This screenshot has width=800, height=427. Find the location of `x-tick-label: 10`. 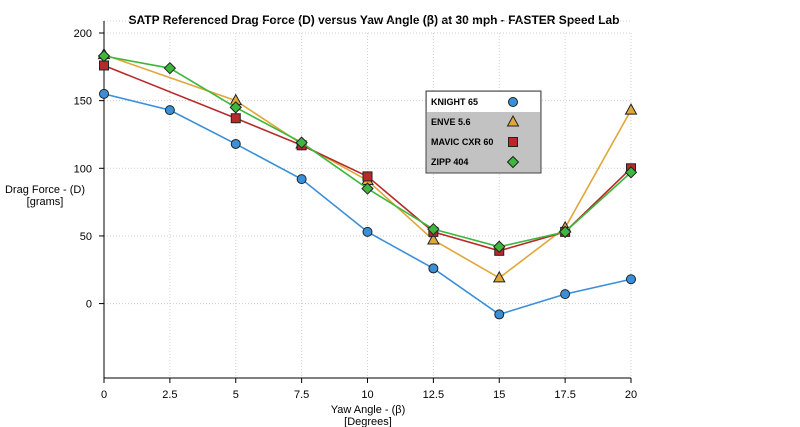

x-tick-label: 10 is located at coordinates (367, 395).